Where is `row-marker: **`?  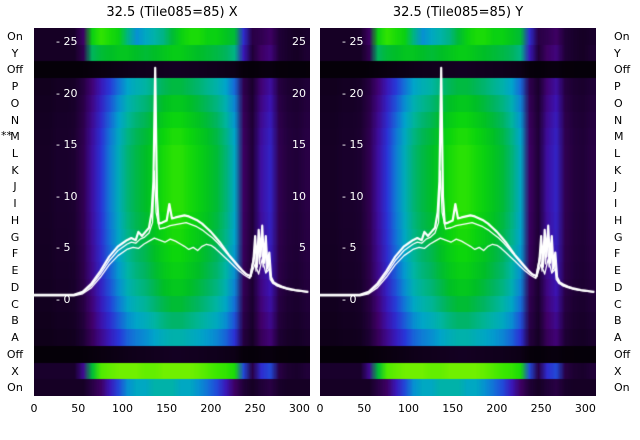
row-marker: ** is located at coordinates (6, 135).